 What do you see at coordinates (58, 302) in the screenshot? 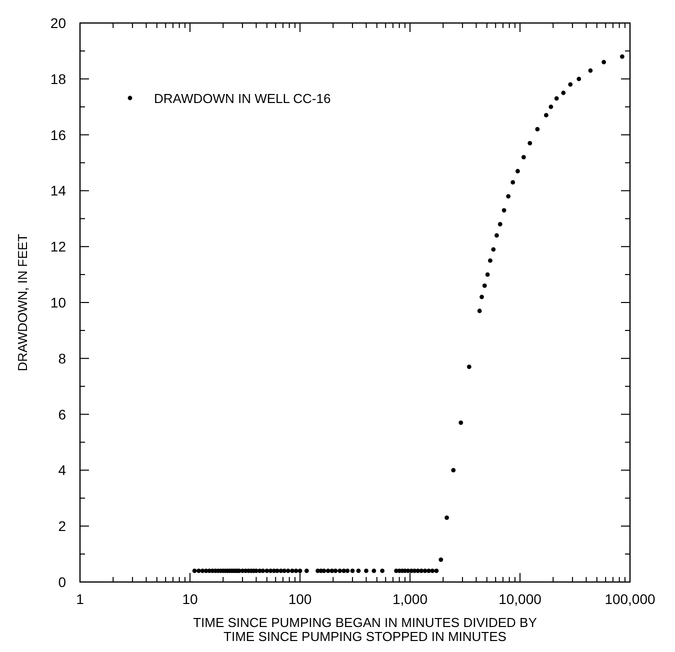
I see `y-tick-label: 10` at bounding box center [58, 302].